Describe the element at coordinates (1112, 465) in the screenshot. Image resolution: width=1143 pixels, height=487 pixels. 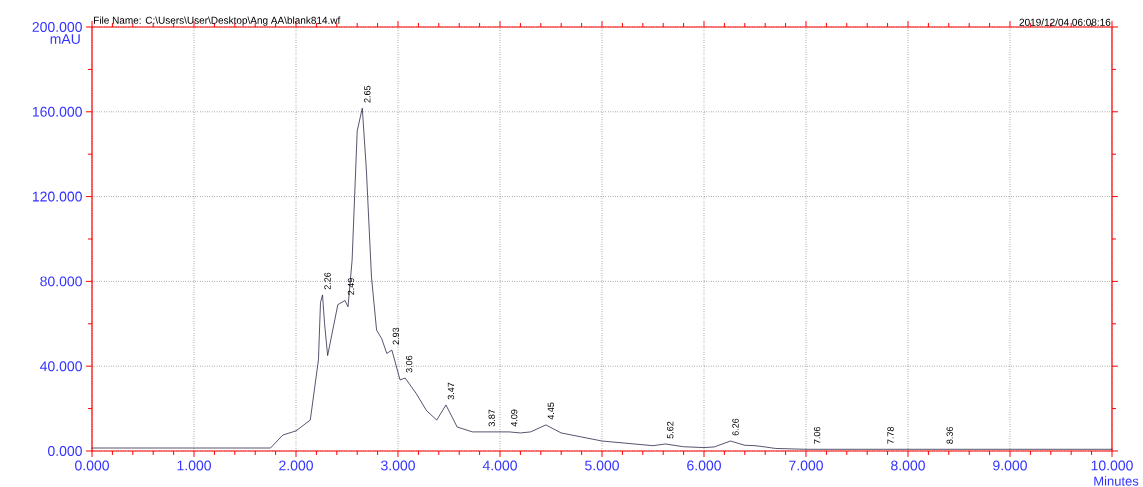
I see `x-tick-label: 10.000` at that location.